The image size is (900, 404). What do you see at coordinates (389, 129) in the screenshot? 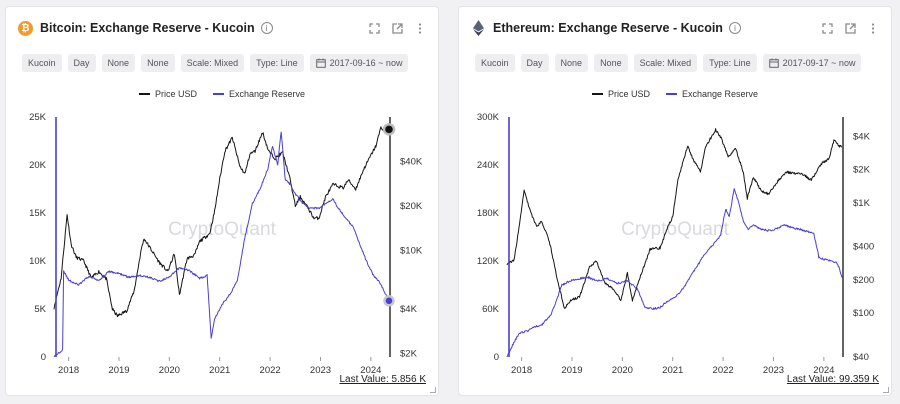
I see `price-last-point` at bounding box center [389, 129].